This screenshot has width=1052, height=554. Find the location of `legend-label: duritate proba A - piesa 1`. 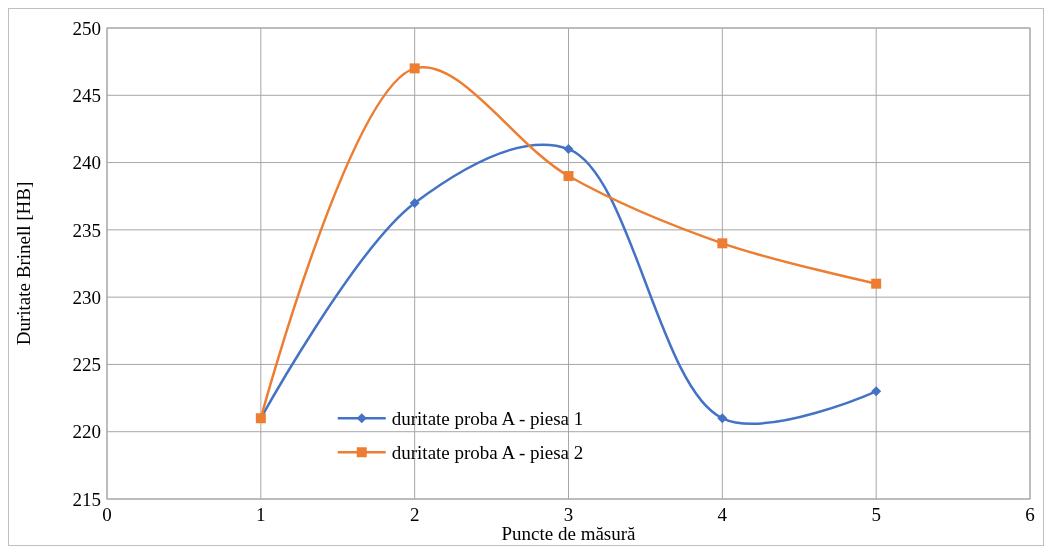

legend-label: duritate proba A - piesa 1 is located at coordinates (487, 418).